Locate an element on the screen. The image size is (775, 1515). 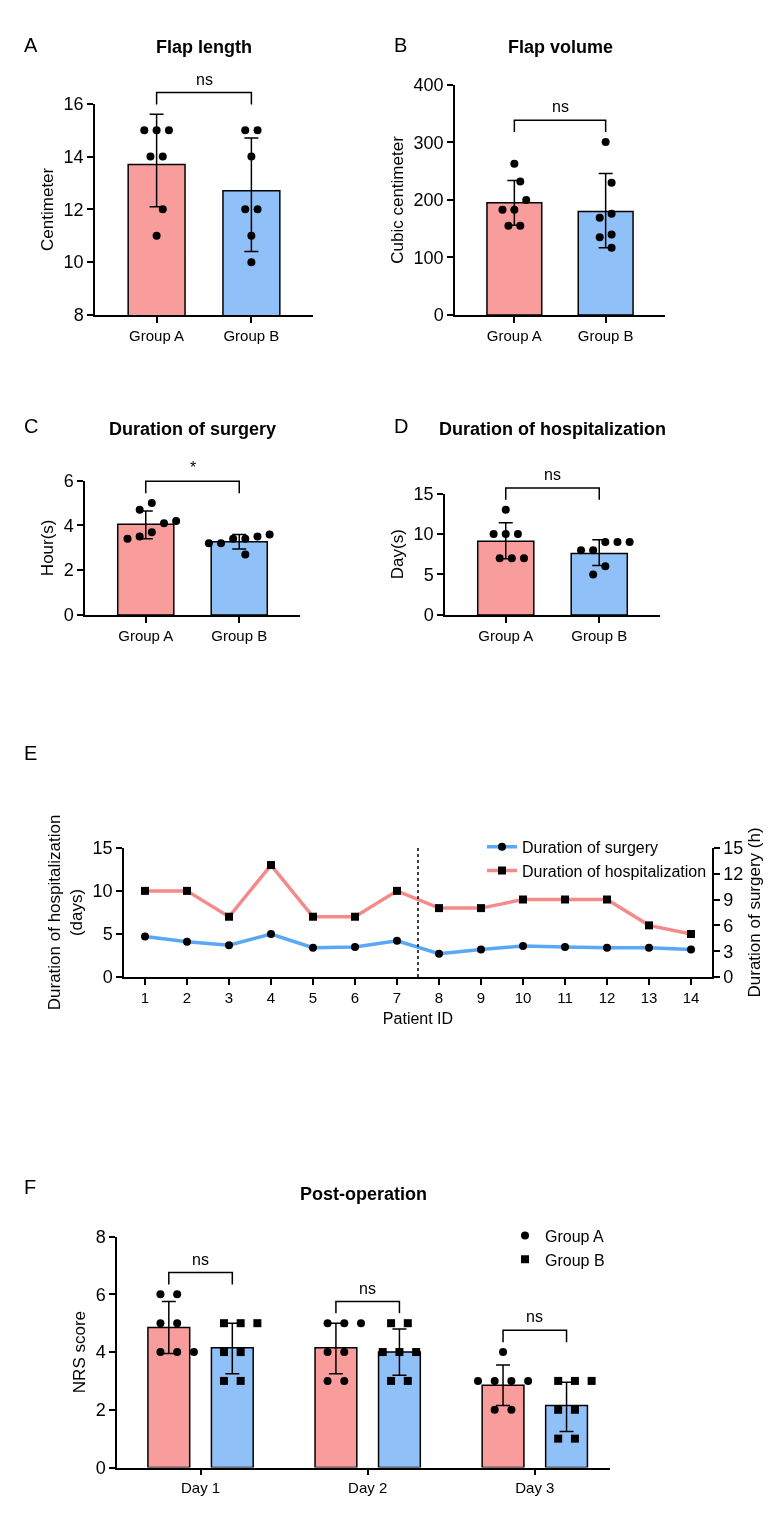
text: D is located at coordinates (401, 426).